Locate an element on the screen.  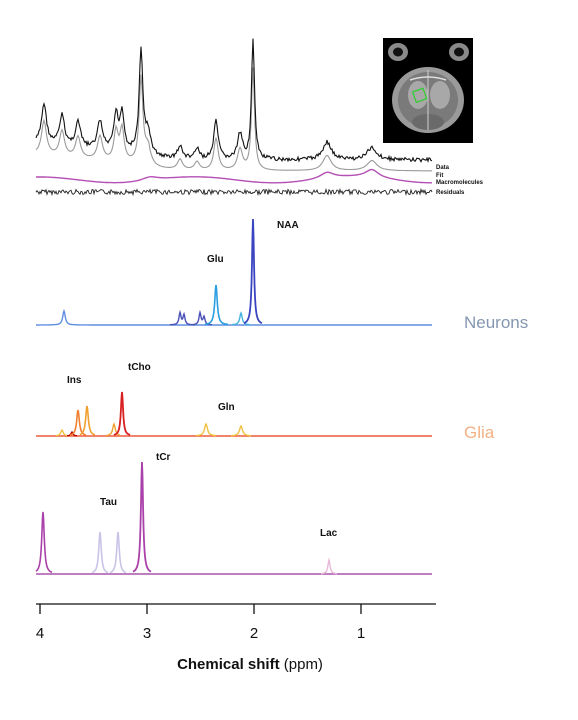
tcho-peak is located at coordinates (122, 413).